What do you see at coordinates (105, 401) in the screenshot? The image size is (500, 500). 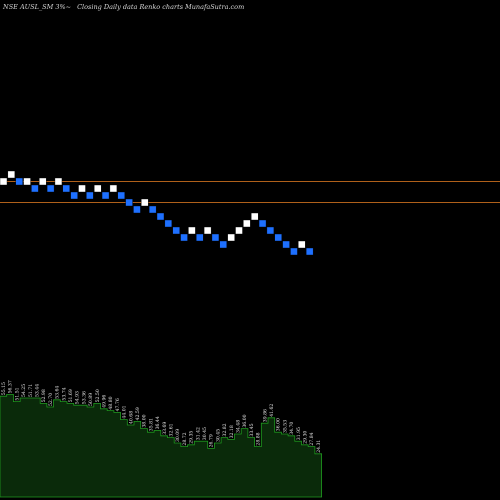 I see `volume-label: 49.96` at bounding box center [105, 401].